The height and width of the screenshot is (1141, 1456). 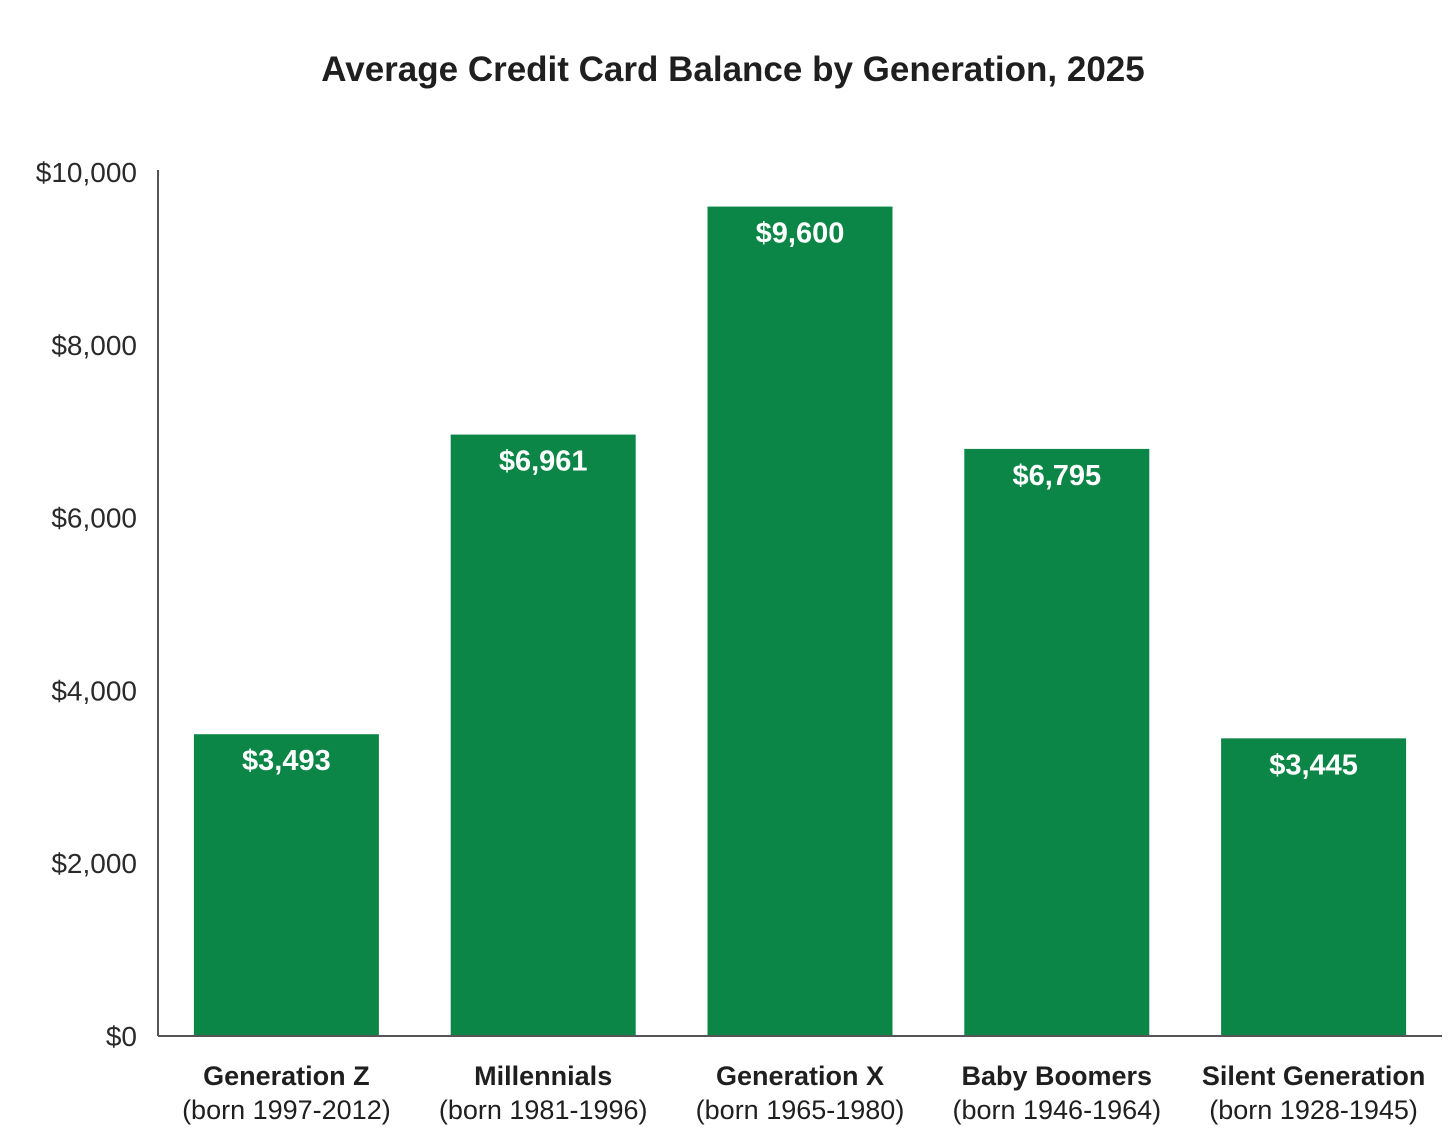 I want to click on bar-value-label: $3,445, so click(x=1313, y=765).